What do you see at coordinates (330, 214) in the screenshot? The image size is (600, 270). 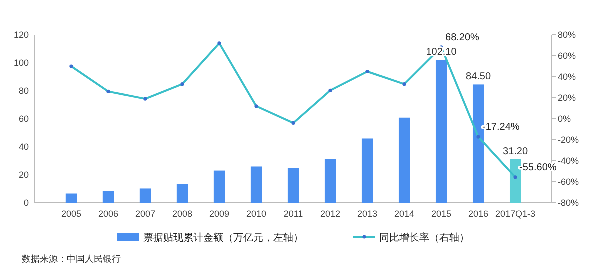 I see `x-tick-label: 2012` at bounding box center [330, 214].